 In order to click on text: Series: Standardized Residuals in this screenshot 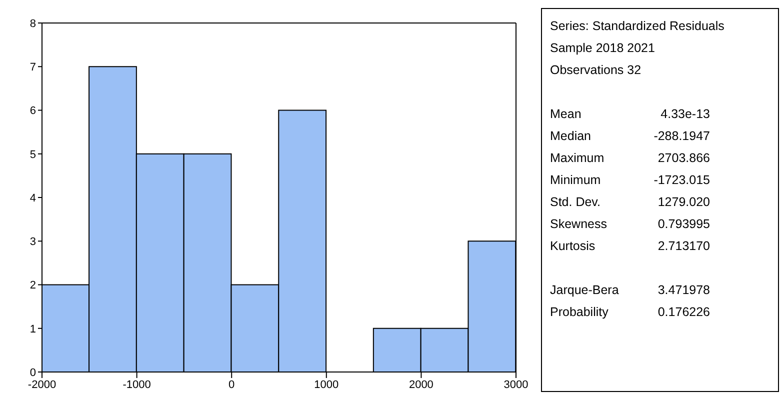, I will do `click(638, 26)`.